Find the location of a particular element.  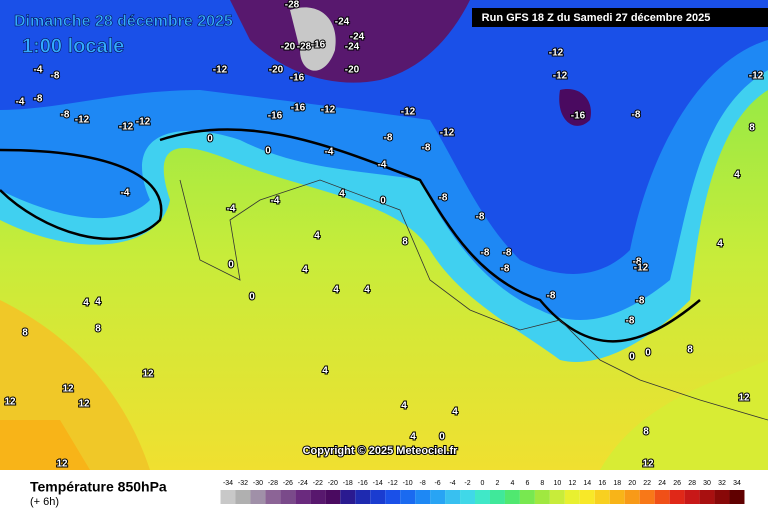

legend-tick-label: 20 is located at coordinates (632, 483).